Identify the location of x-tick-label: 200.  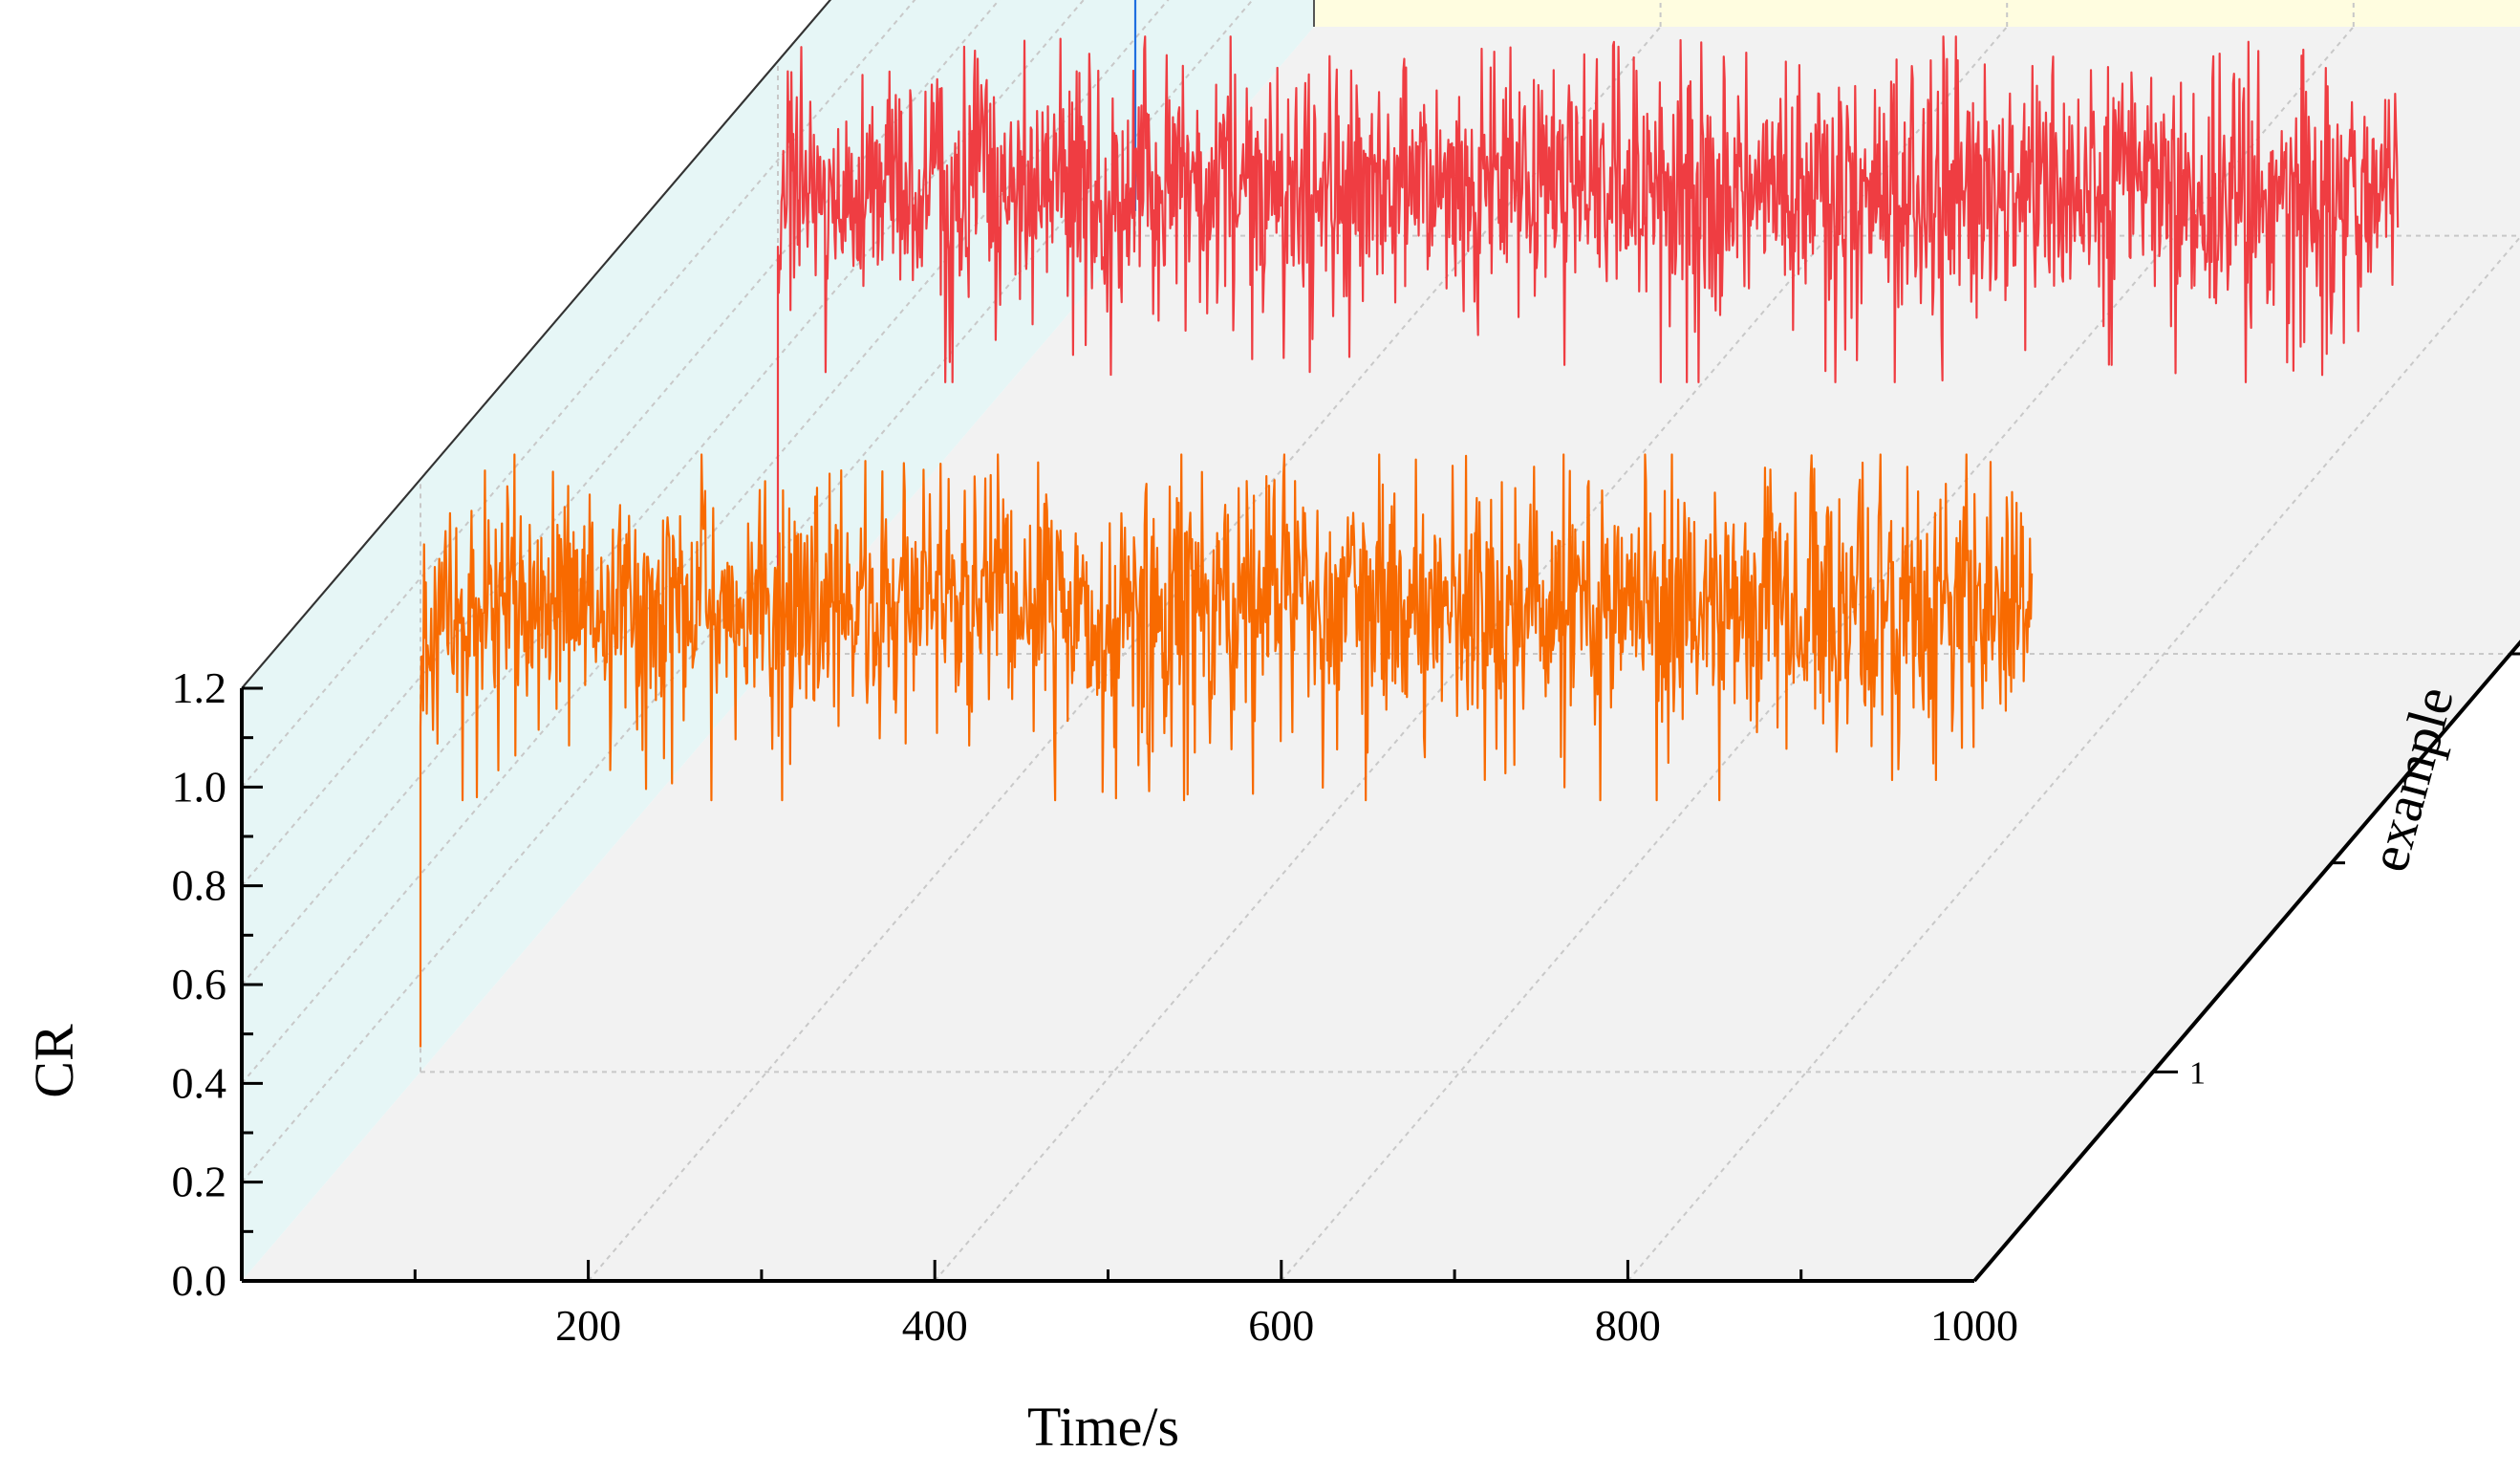
(588, 1326).